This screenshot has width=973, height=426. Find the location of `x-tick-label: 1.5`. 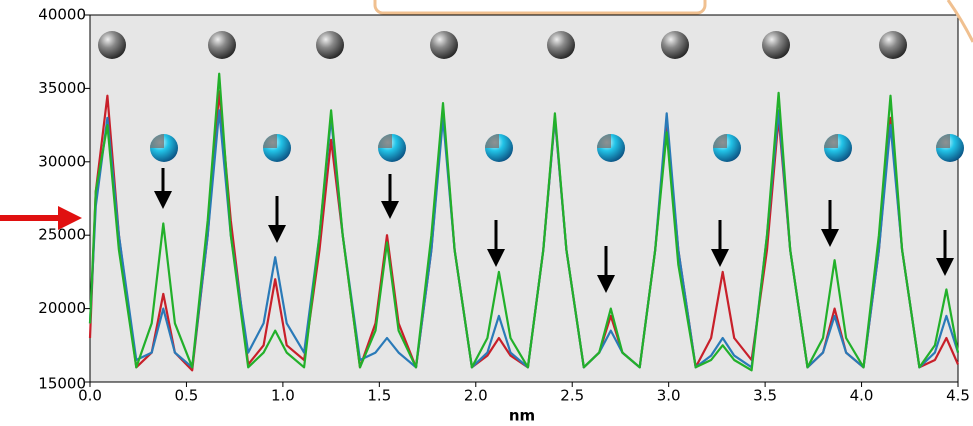

x-tick-label: 1.5 is located at coordinates (379, 396).